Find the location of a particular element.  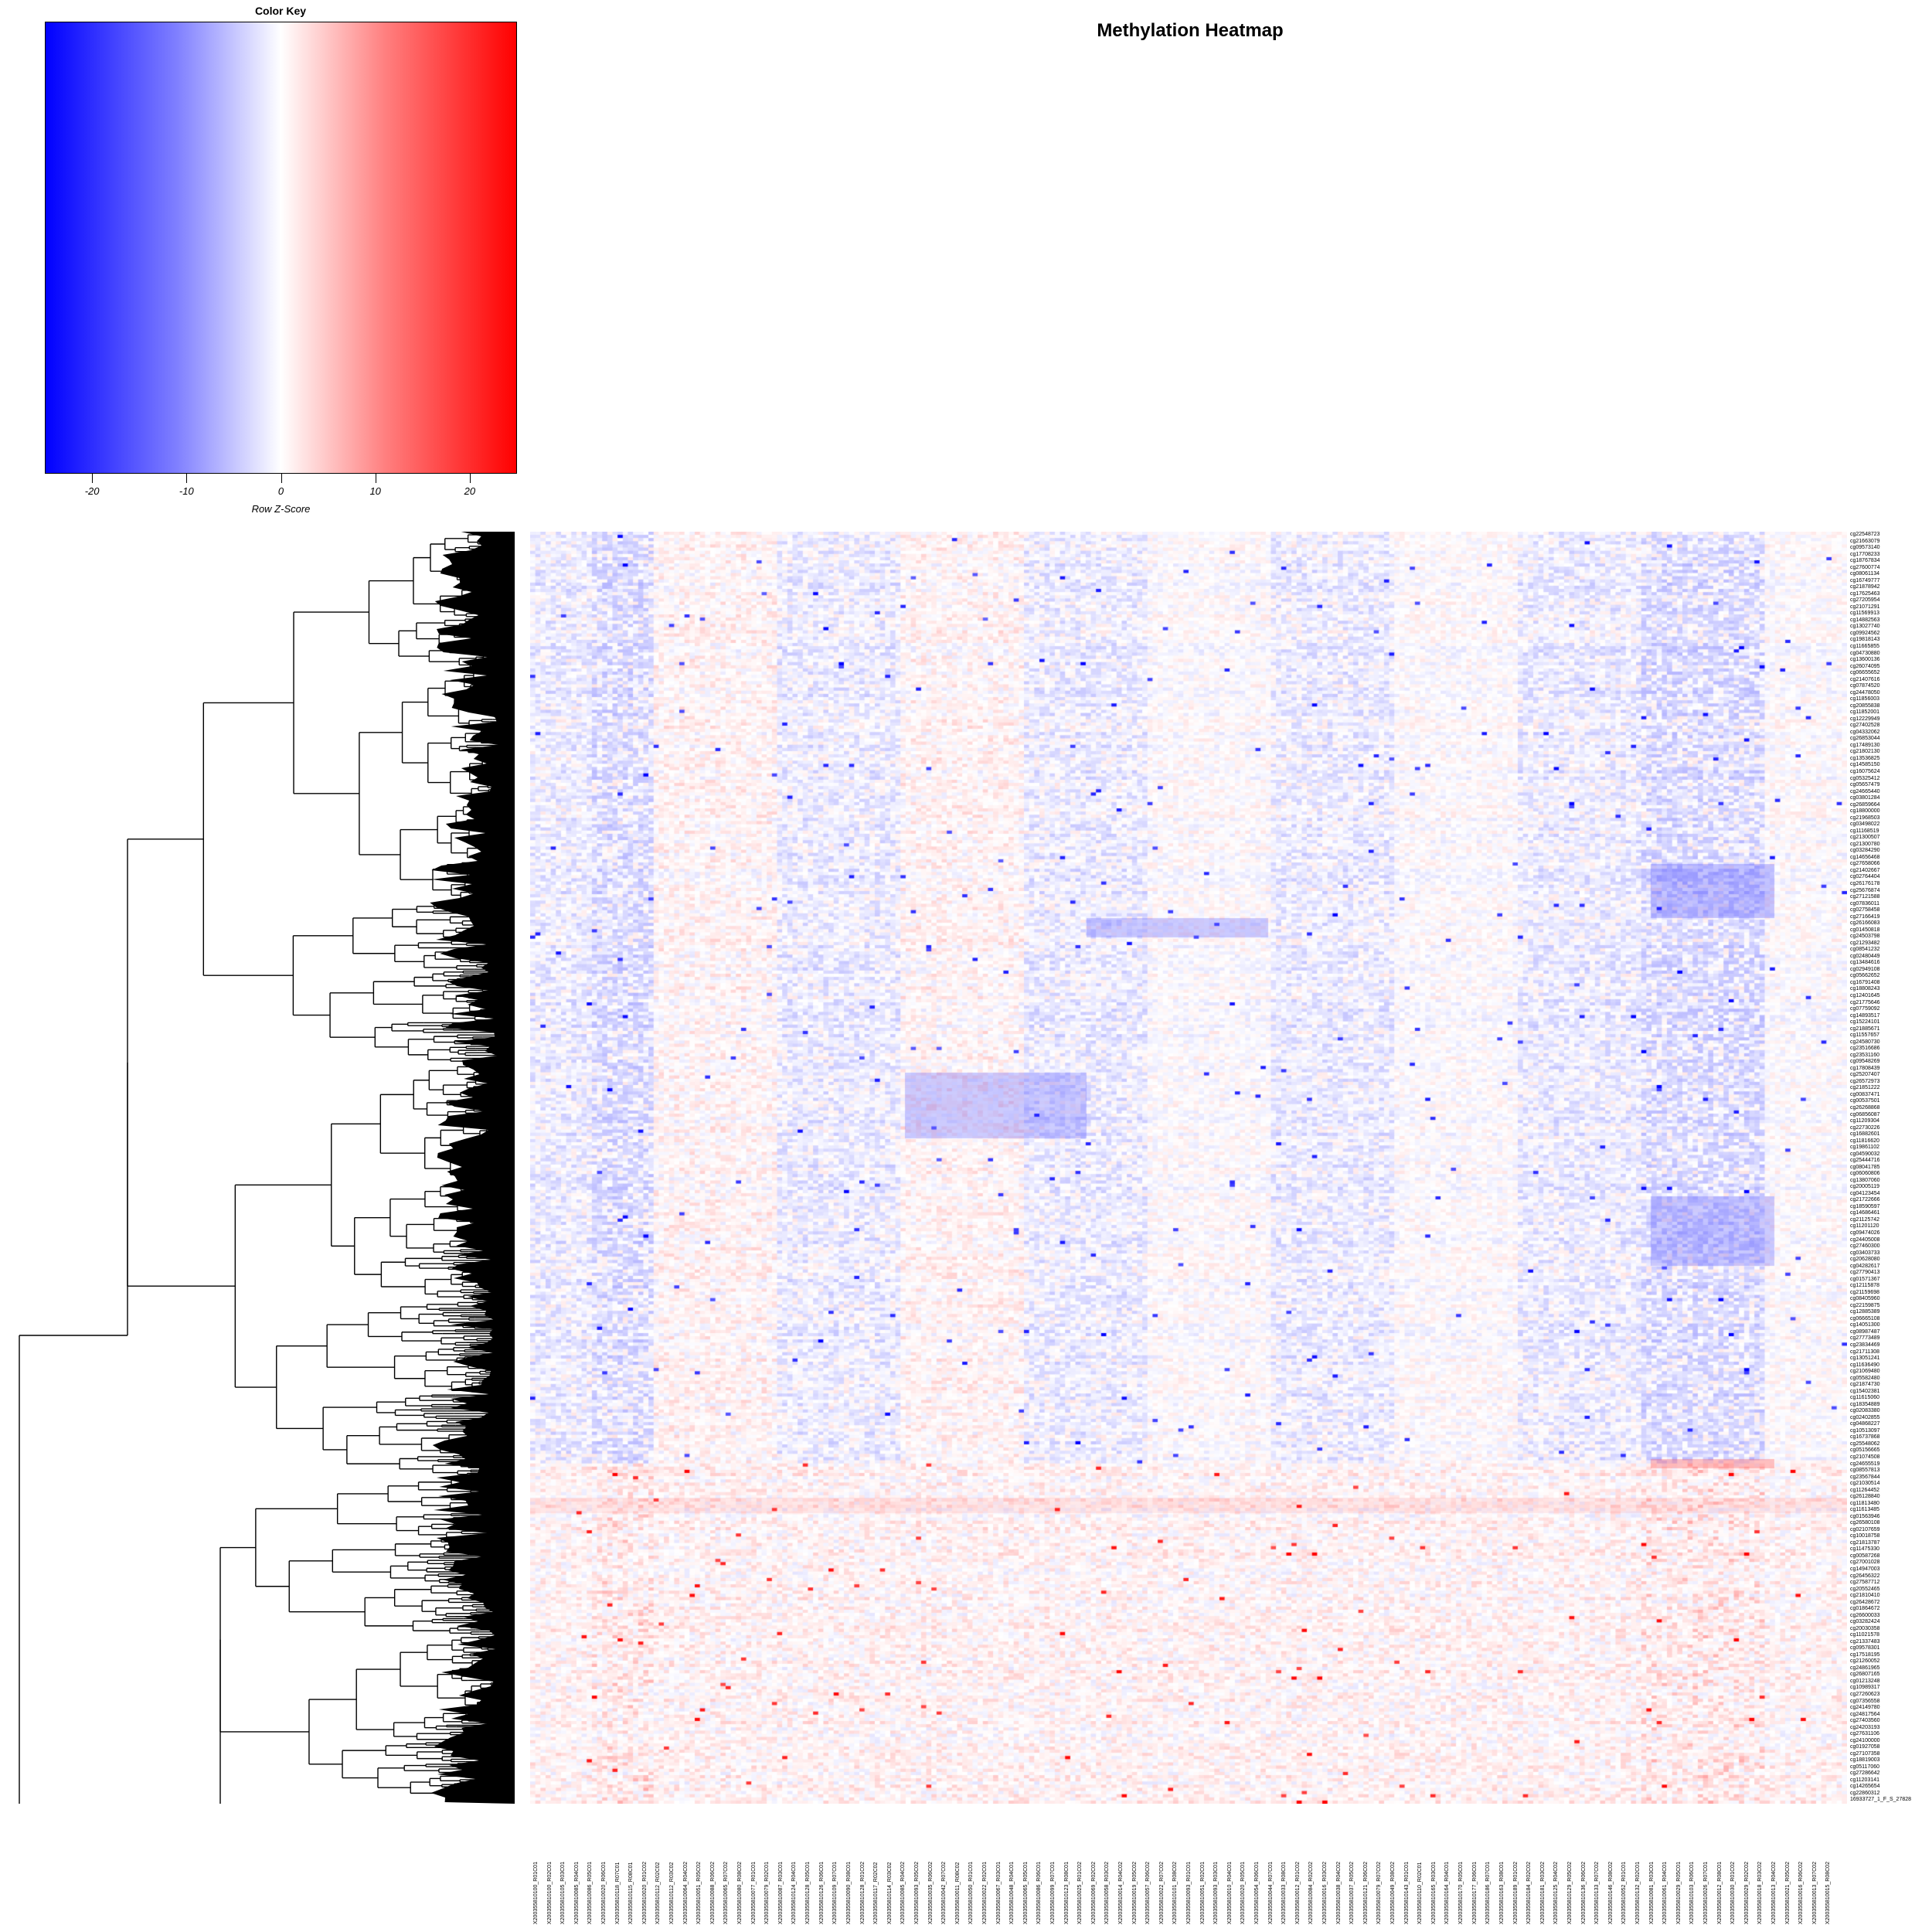

column-label: X200355810010_R04C01 is located at coordinates (1229, 1893).